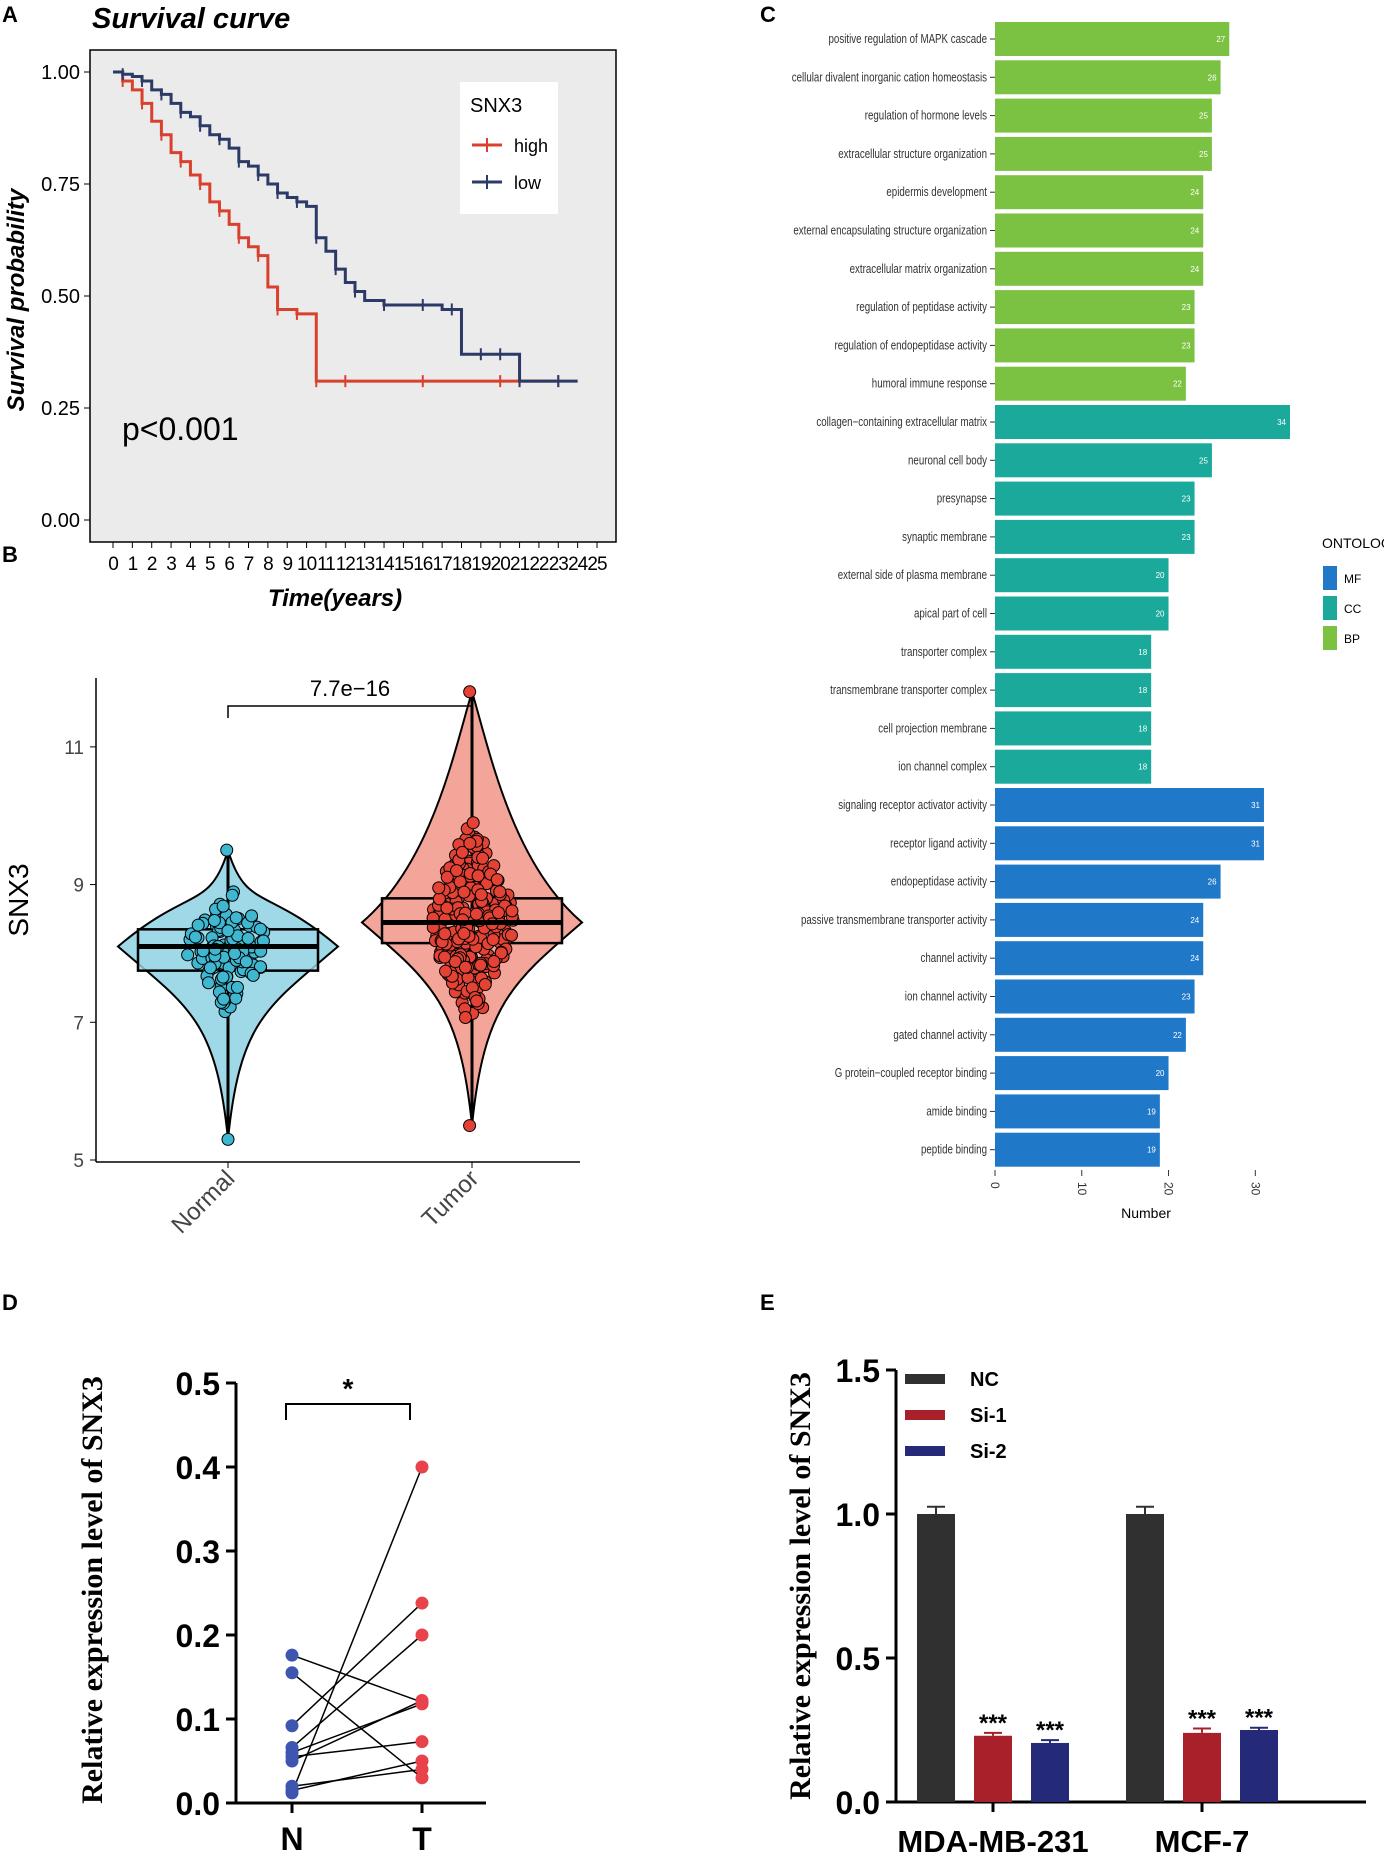 Image resolution: width=1384 pixels, height=1859 pixels. Describe the element at coordinates (10, 14) in the screenshot. I see `panel-label-a: A` at that location.